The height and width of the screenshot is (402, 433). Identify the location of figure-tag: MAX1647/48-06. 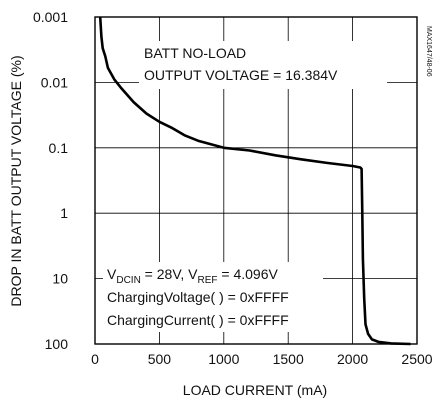
(428, 51).